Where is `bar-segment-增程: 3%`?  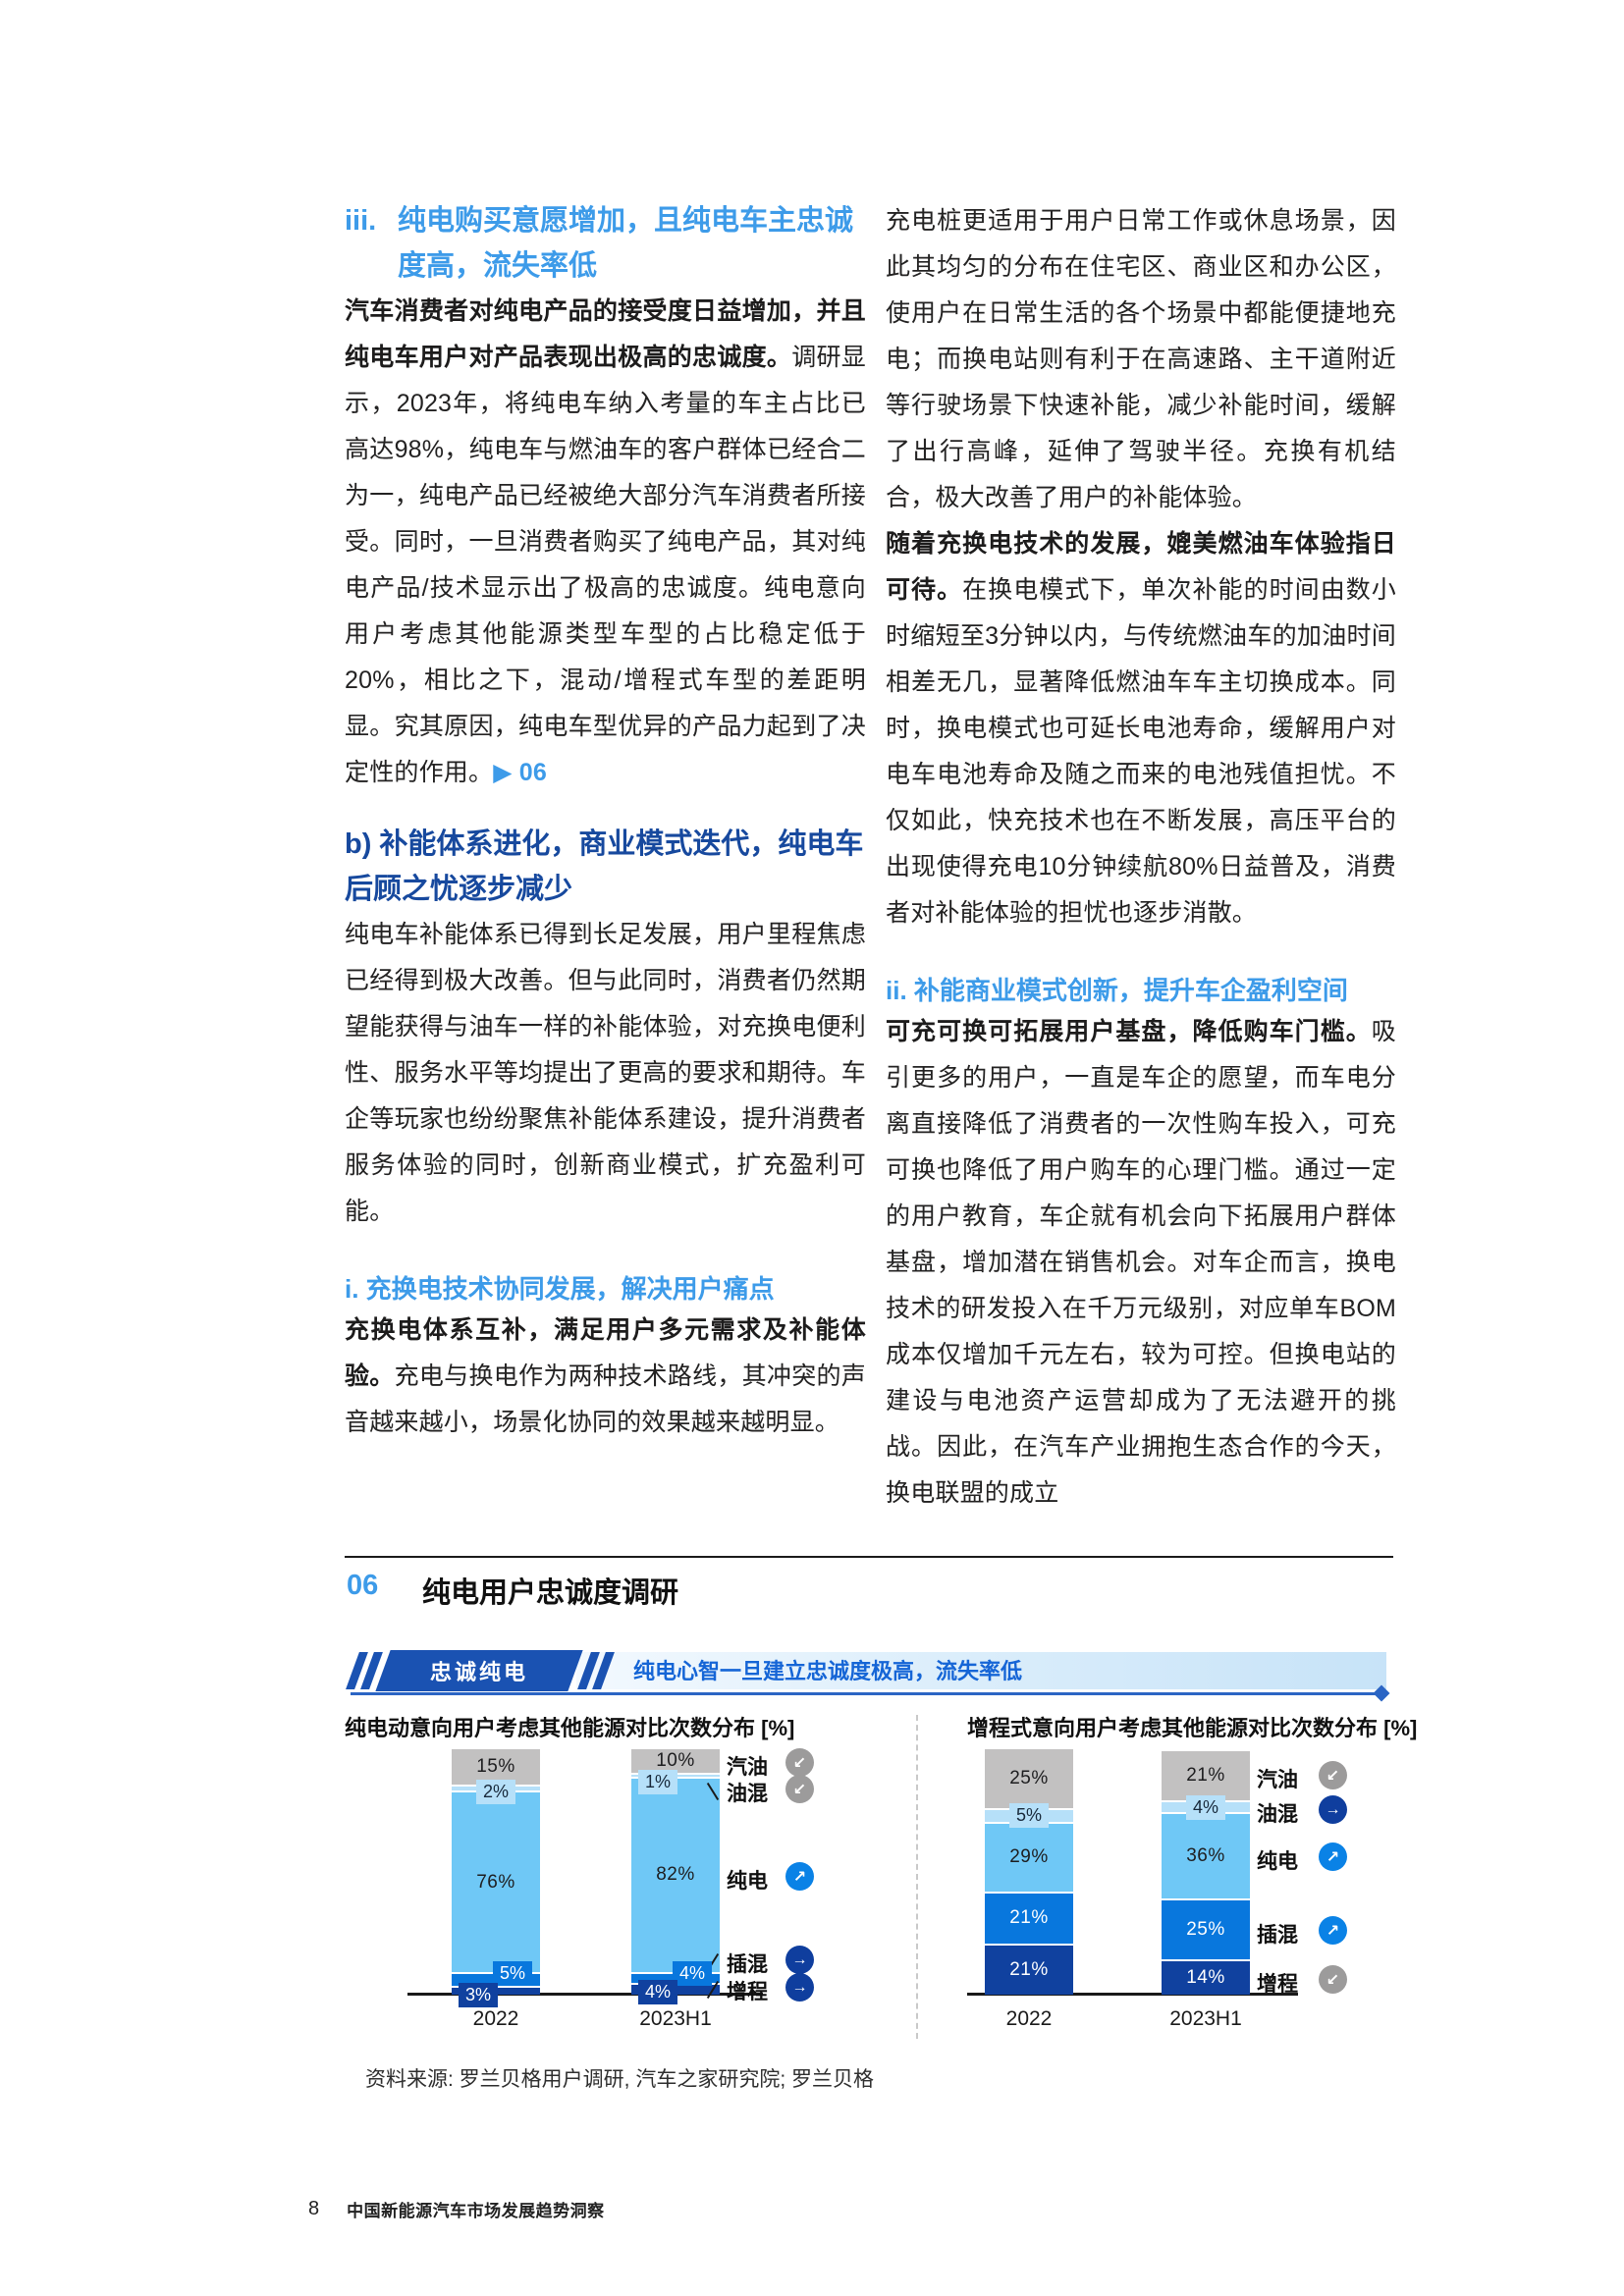
bar-segment-增程: 3% is located at coordinates (496, 1994).